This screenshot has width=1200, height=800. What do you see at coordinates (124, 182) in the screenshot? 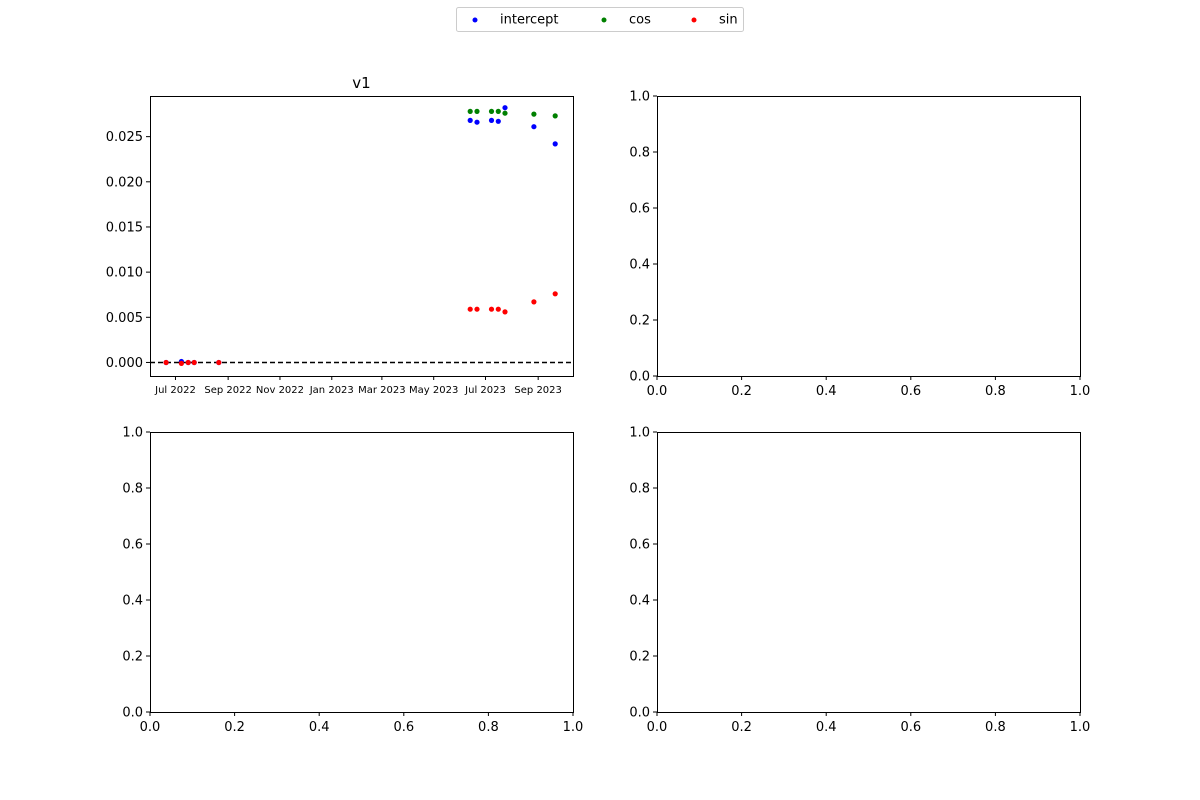
I see `y-tick-label: 0.020` at bounding box center [124, 182].